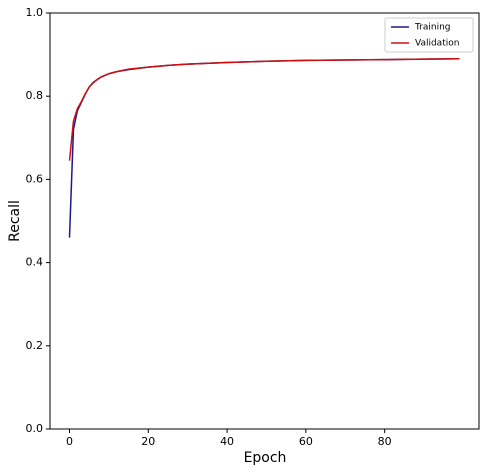 This screenshot has width=486, height=474. I want to click on x-tick-label: 40, so click(227, 441).